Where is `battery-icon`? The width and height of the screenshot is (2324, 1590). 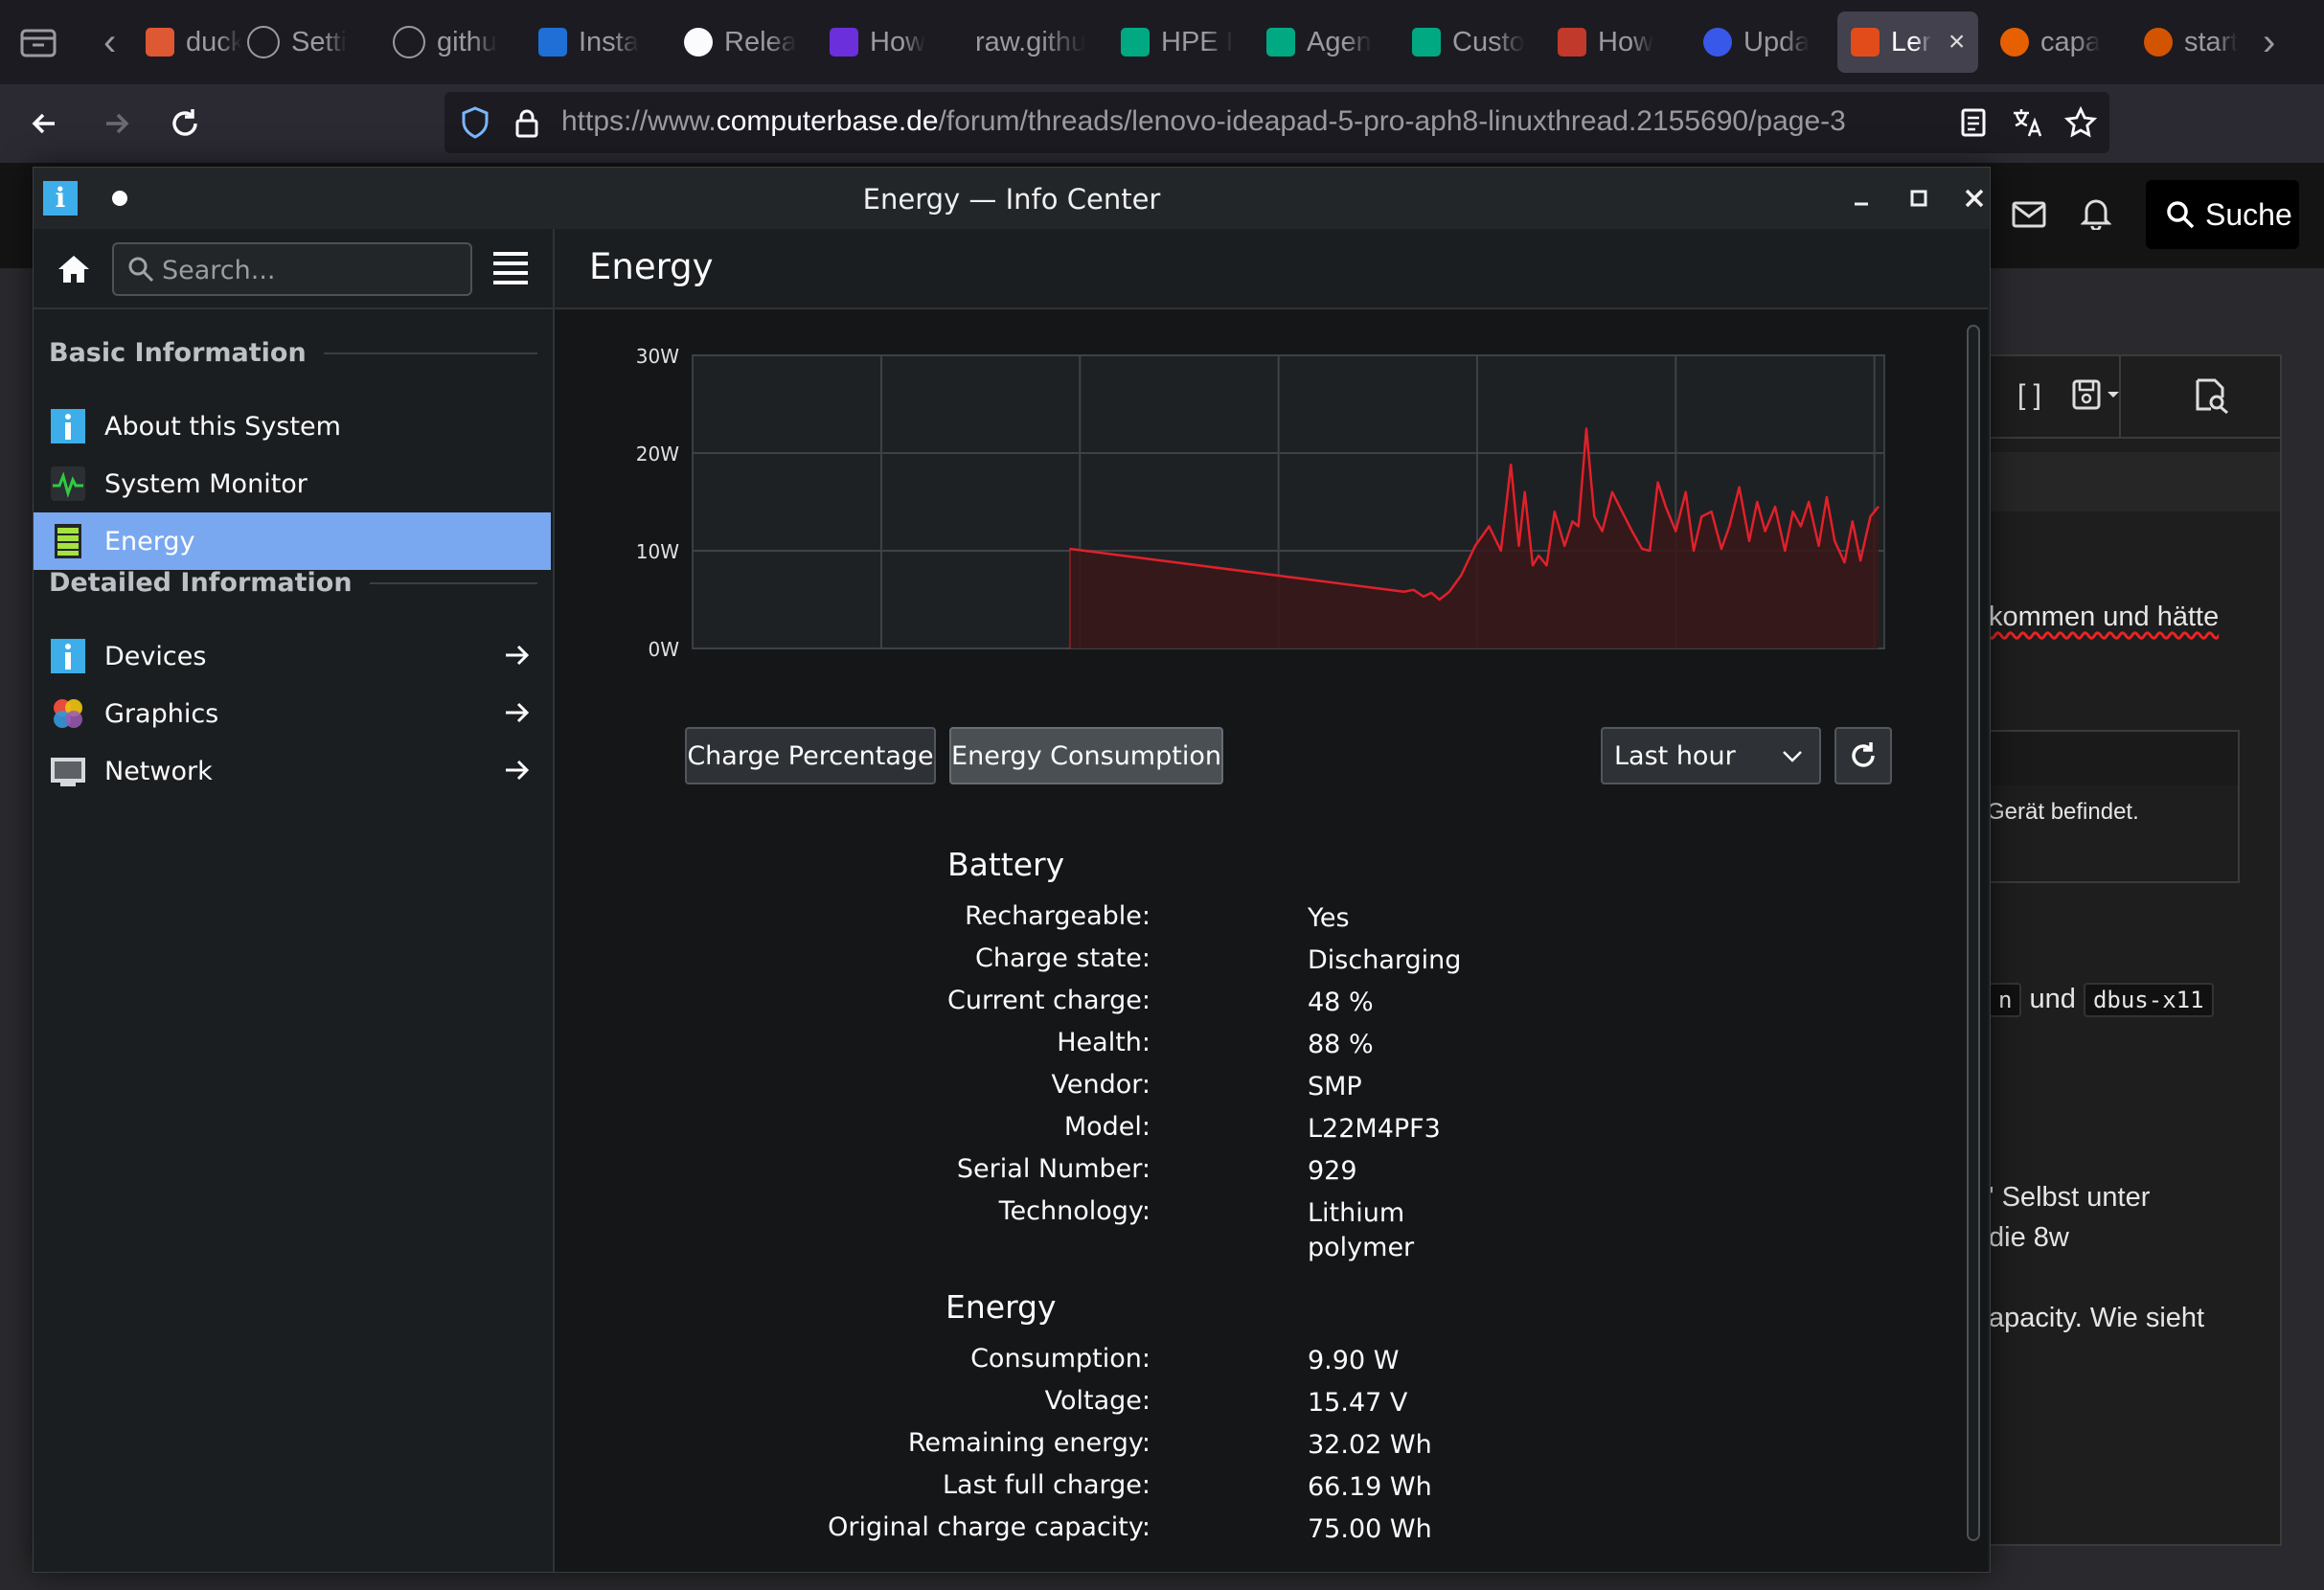
battery-icon is located at coordinates (68, 541).